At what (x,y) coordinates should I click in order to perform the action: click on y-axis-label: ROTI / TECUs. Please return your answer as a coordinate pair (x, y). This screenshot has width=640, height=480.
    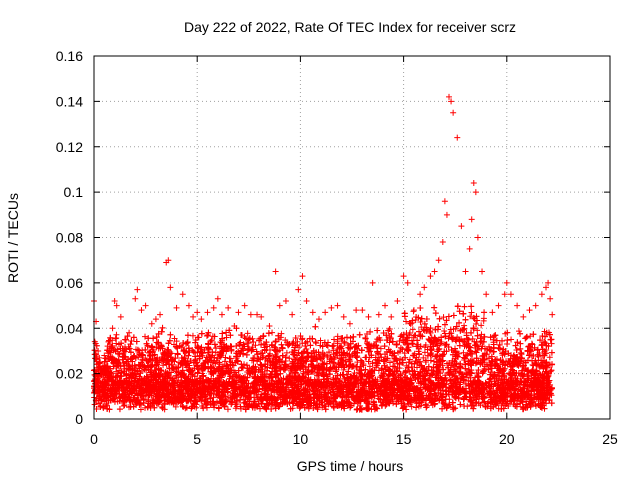
    Looking at the image, I should click on (13, 238).